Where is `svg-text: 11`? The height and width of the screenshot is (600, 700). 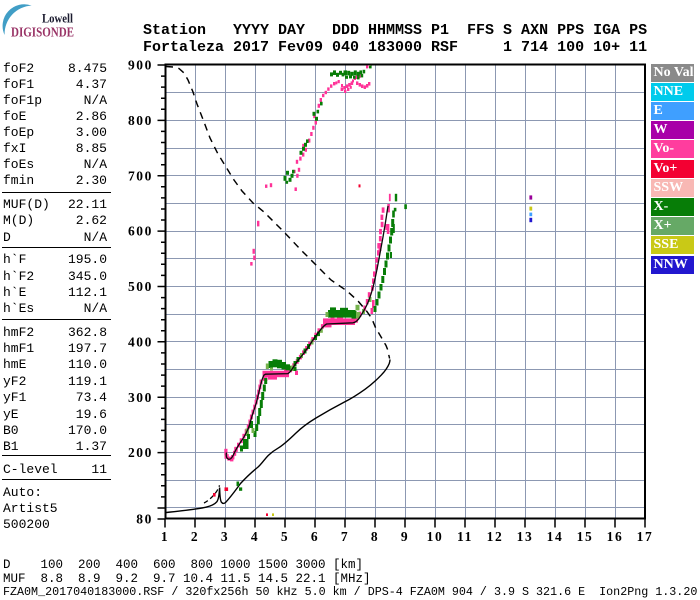
svg-text: 11 is located at coordinates (465, 536).